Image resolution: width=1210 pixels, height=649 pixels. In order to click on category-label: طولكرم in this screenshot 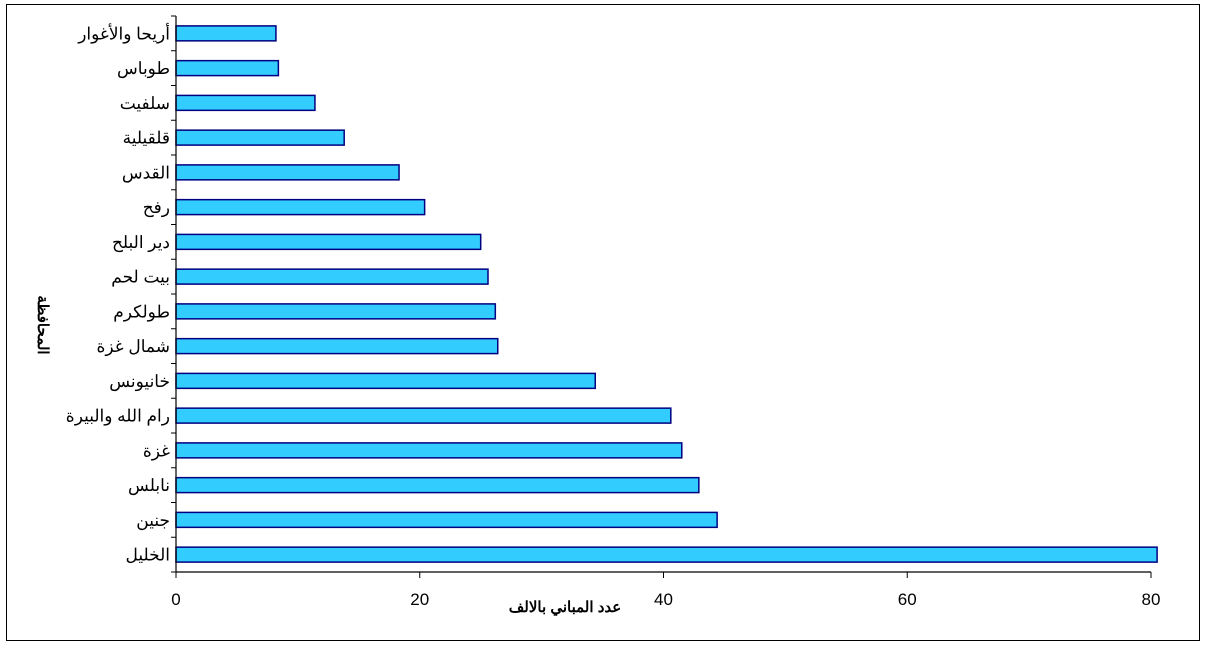, I will do `click(141, 312)`.